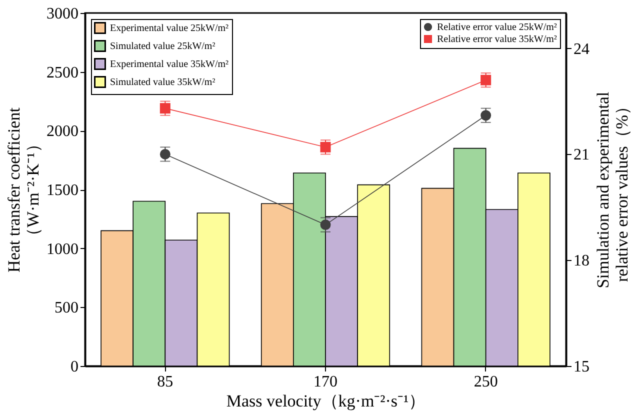  Describe the element at coordinates (33, 190) in the screenshot. I see `text: （W·m⁻²·K⁻¹）` at that location.